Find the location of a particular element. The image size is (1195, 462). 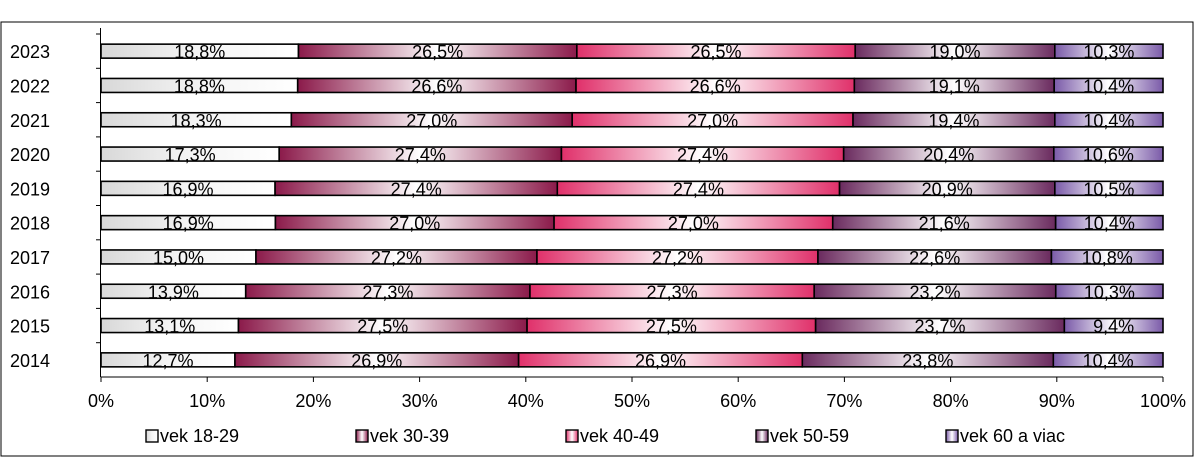

x-tick-label: 70% is located at coordinates (844, 401).